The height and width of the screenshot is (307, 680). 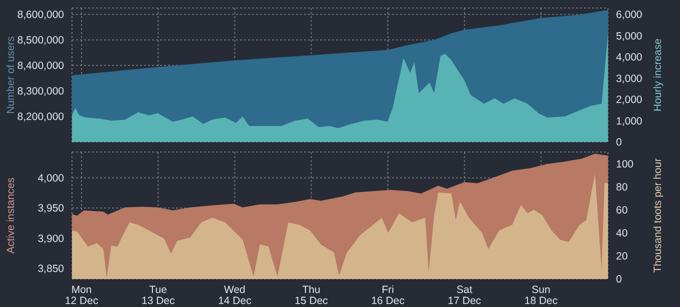 What do you see at coordinates (629, 121) in the screenshot?
I see `y2-tick-label: 1,000` at bounding box center [629, 121].